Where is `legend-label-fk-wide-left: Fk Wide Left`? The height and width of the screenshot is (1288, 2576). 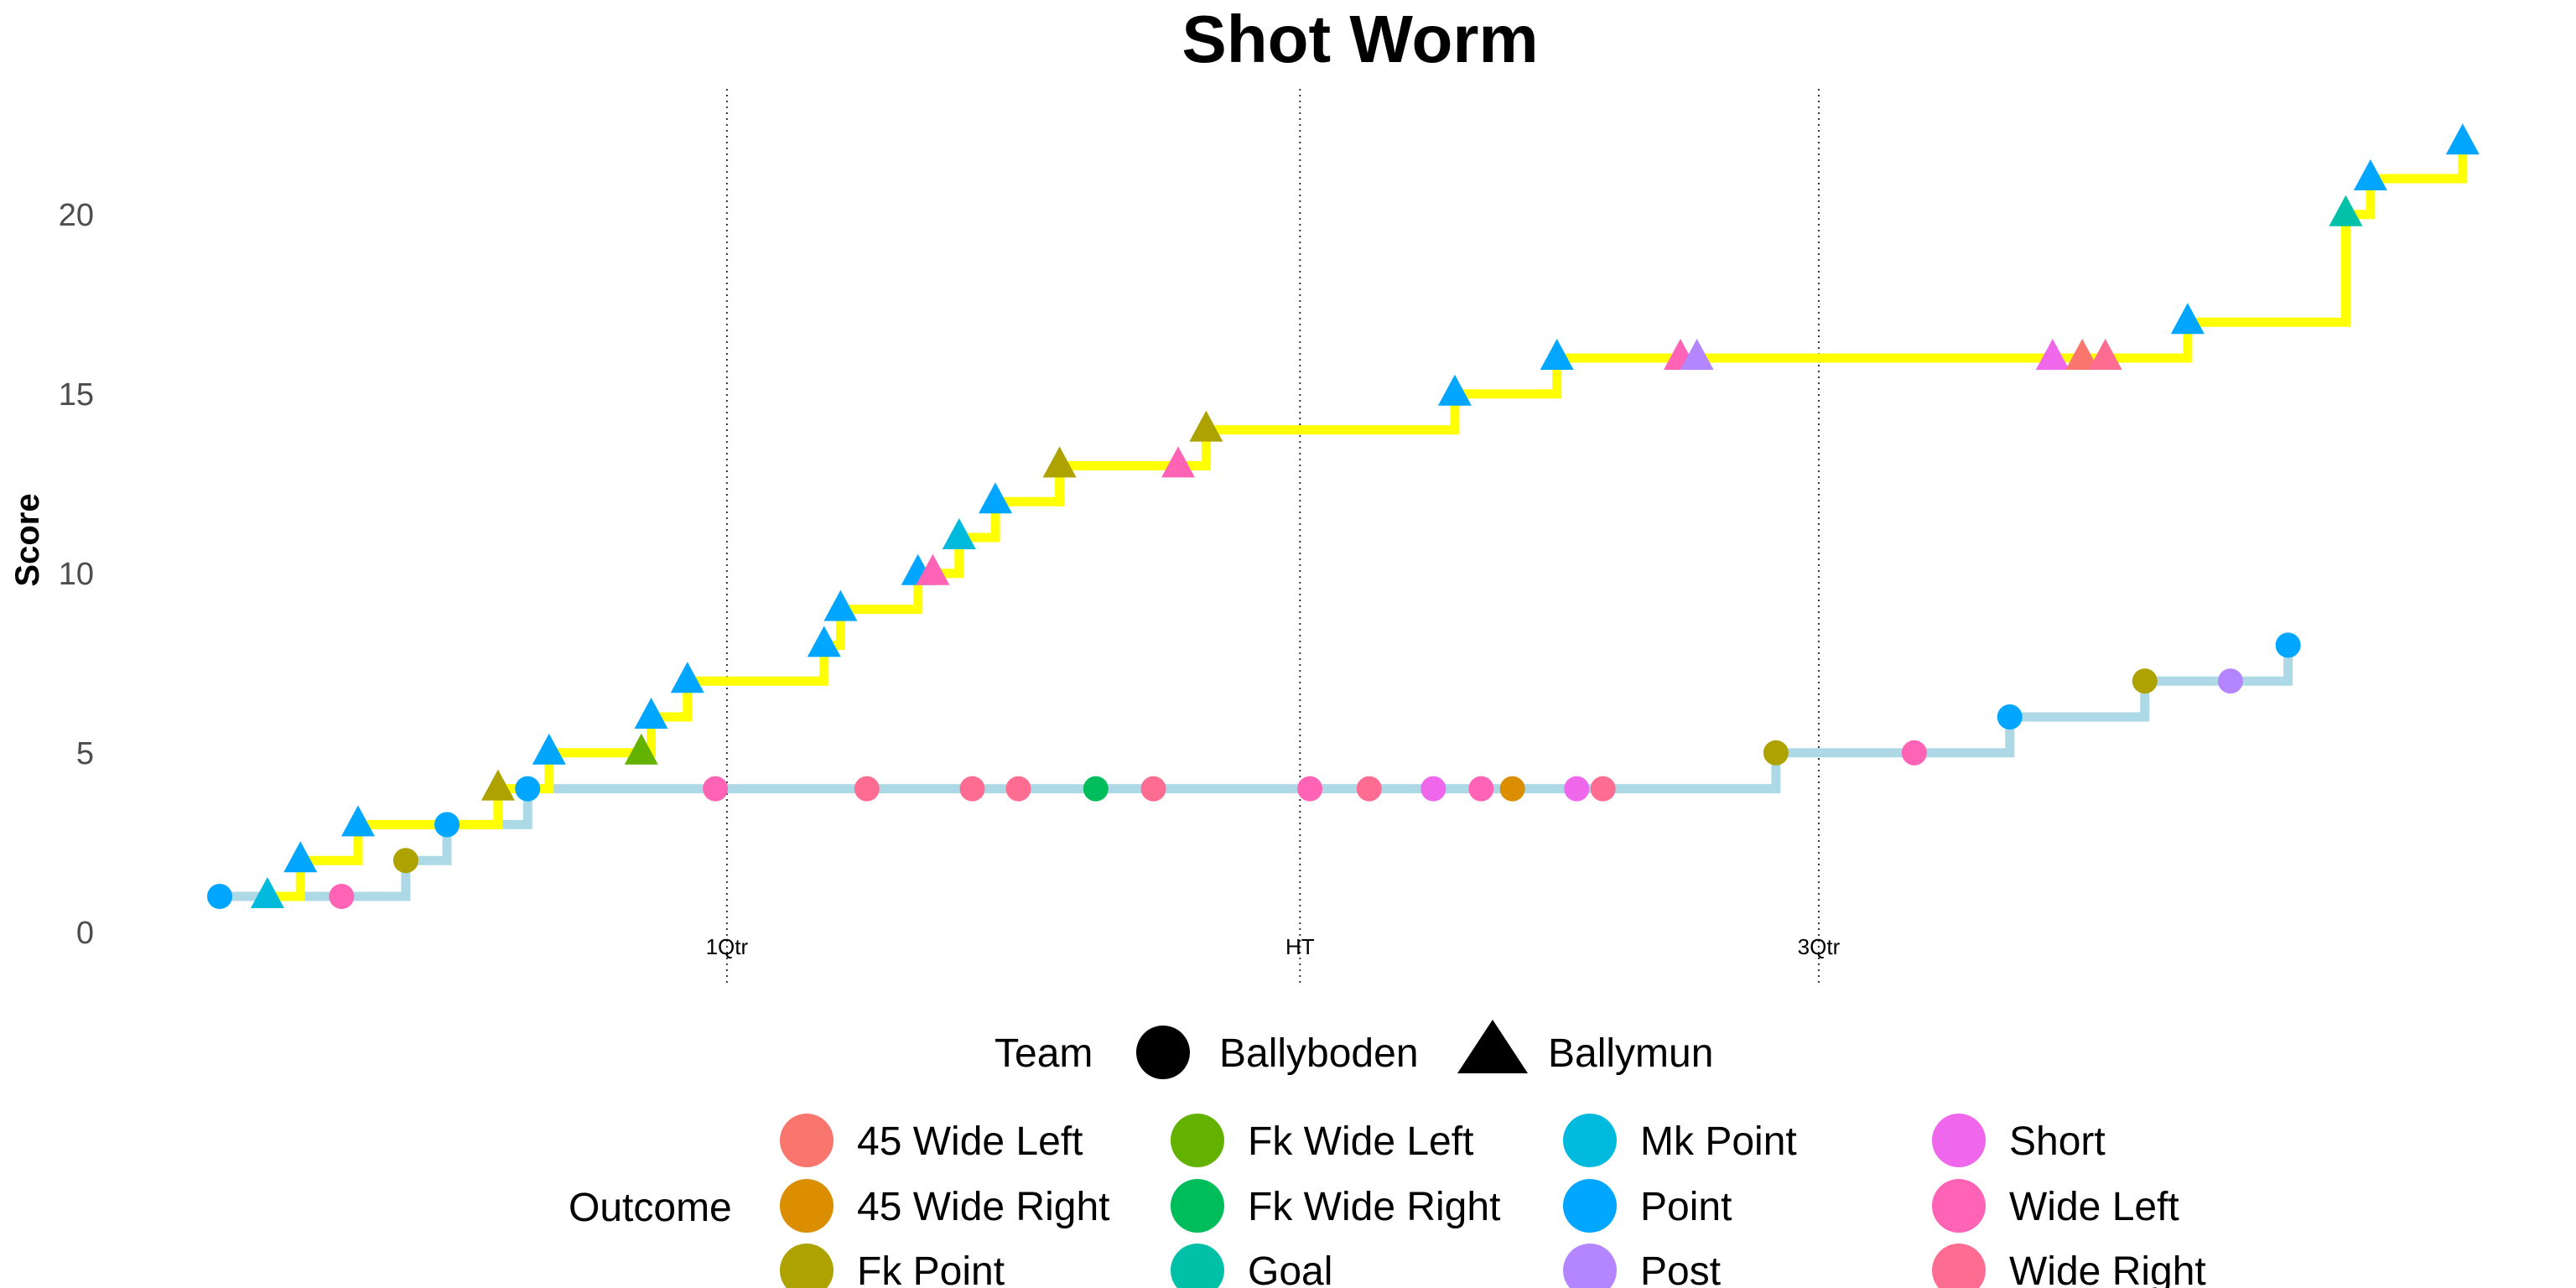
legend-label-fk-wide-left: Fk Wide Left is located at coordinates (1360, 1141).